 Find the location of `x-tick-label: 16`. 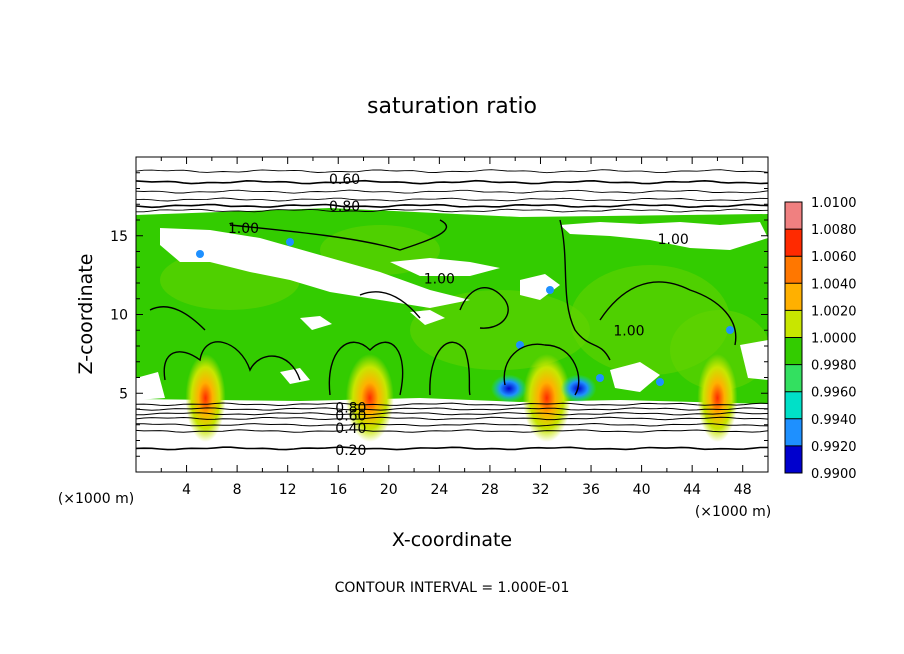

x-tick-label: 16 is located at coordinates (338, 490).